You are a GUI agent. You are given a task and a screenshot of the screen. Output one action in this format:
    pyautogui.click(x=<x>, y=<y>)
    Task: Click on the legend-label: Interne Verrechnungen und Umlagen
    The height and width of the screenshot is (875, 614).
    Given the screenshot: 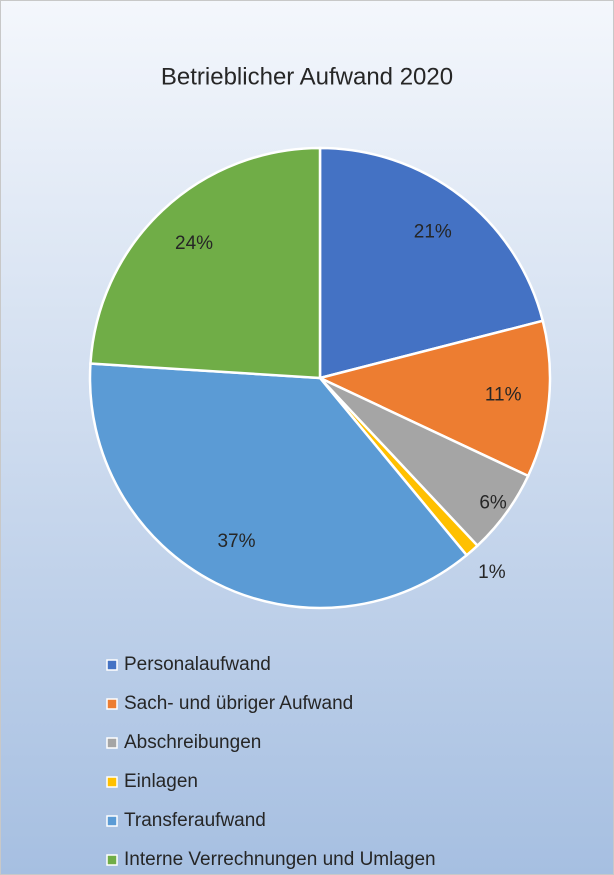 What is the action you would take?
    pyautogui.click(x=280, y=859)
    